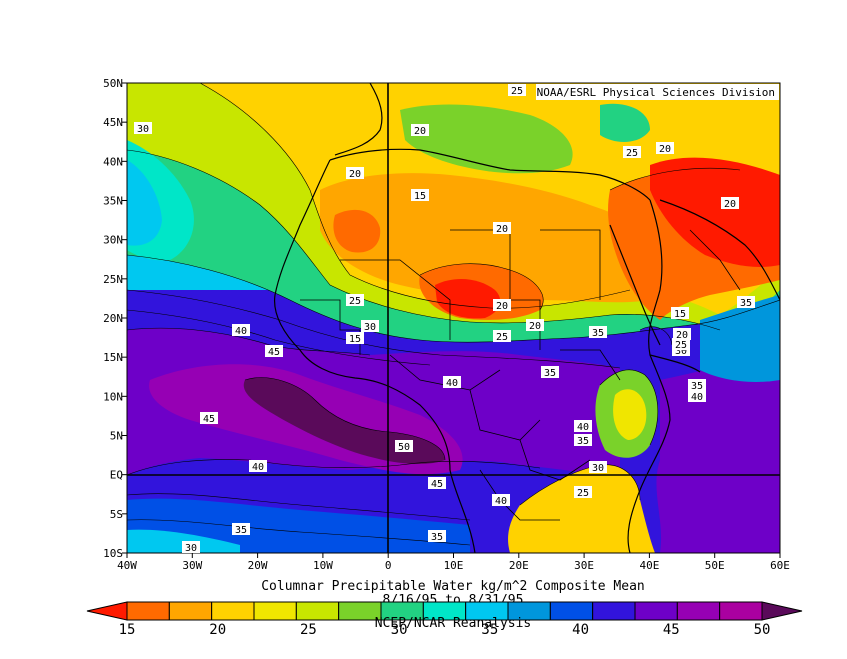 The image size is (847, 659). What do you see at coordinates (113, 357) in the screenshot?
I see `lat-tick-label: 15N` at bounding box center [113, 357].